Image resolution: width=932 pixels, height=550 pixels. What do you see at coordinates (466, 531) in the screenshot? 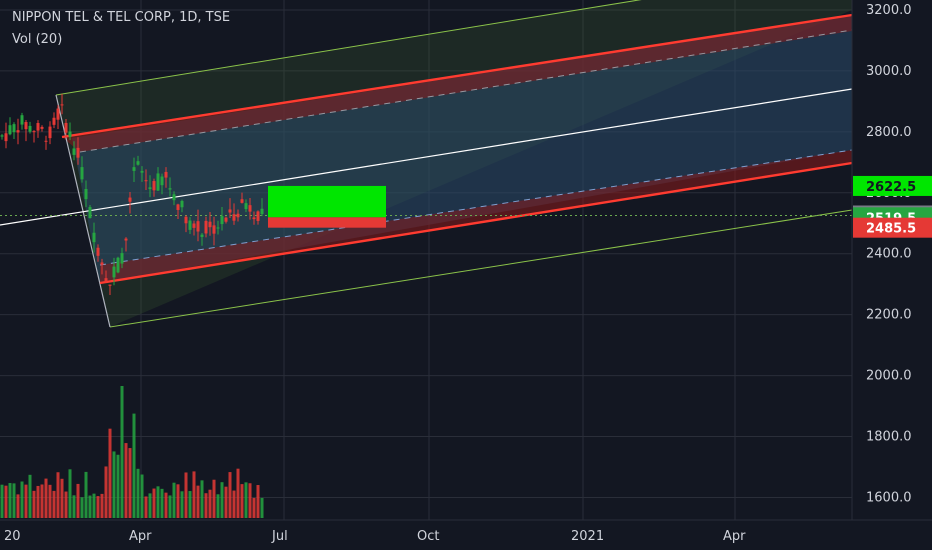
I see `time-axis: 20 Apr Jul Oct 2021 Apr` at bounding box center [466, 531].